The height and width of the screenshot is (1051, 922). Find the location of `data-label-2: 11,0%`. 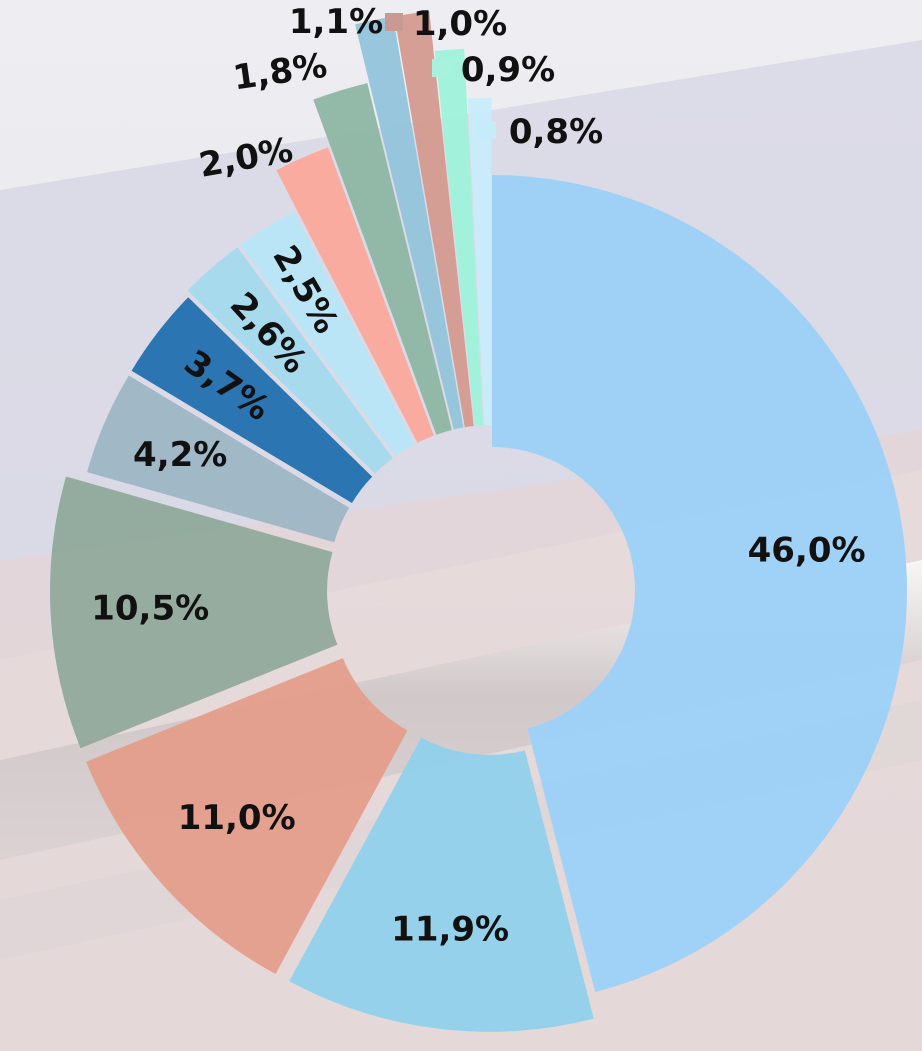

data-label-2: 11,0% is located at coordinates (237, 818).